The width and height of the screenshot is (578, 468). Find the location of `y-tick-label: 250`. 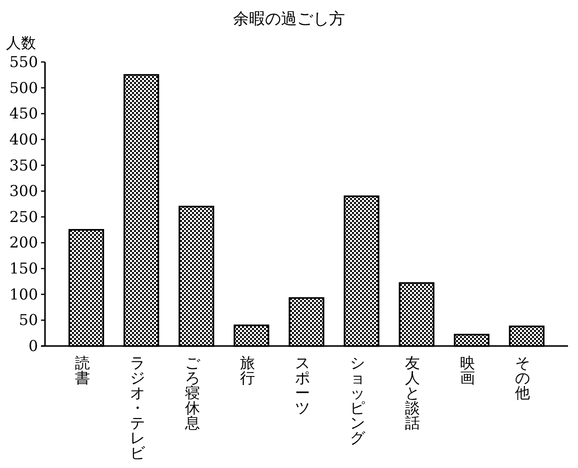

y-tick-label: 250 is located at coordinates (23, 217).